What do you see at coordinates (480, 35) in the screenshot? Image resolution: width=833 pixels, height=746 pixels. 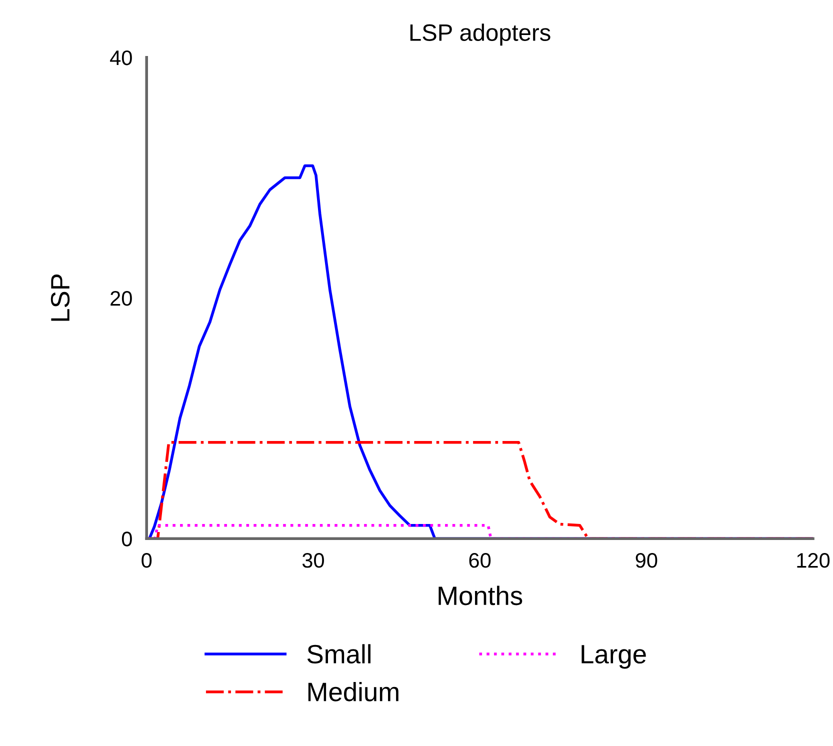 I see `chart-title: LSP adopters` at bounding box center [480, 35].